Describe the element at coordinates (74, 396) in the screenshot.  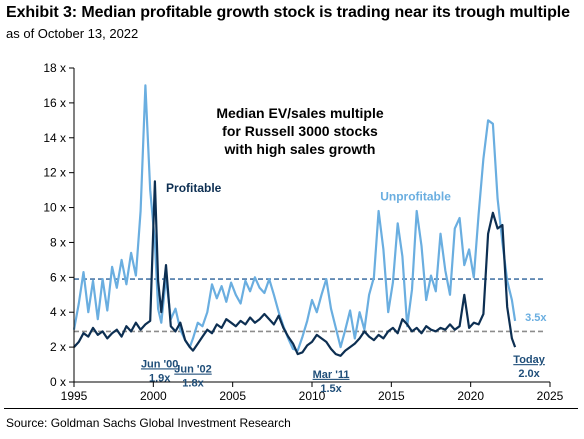
I see `x-tick-label: 1995` at that location.